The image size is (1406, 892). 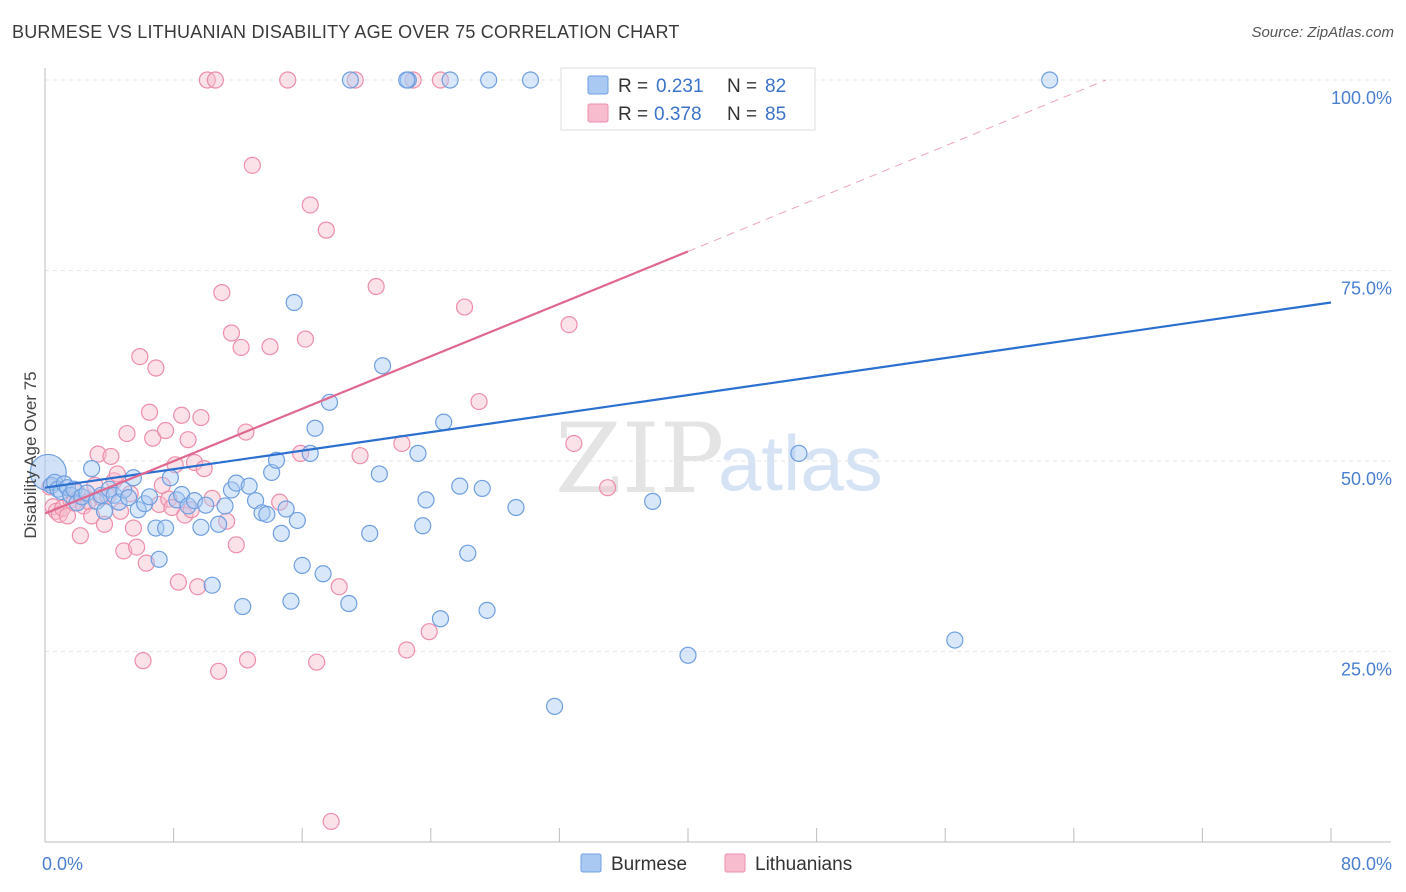 I want to click on y-tick-label-1: 50.0%, so click(x=1366, y=479).